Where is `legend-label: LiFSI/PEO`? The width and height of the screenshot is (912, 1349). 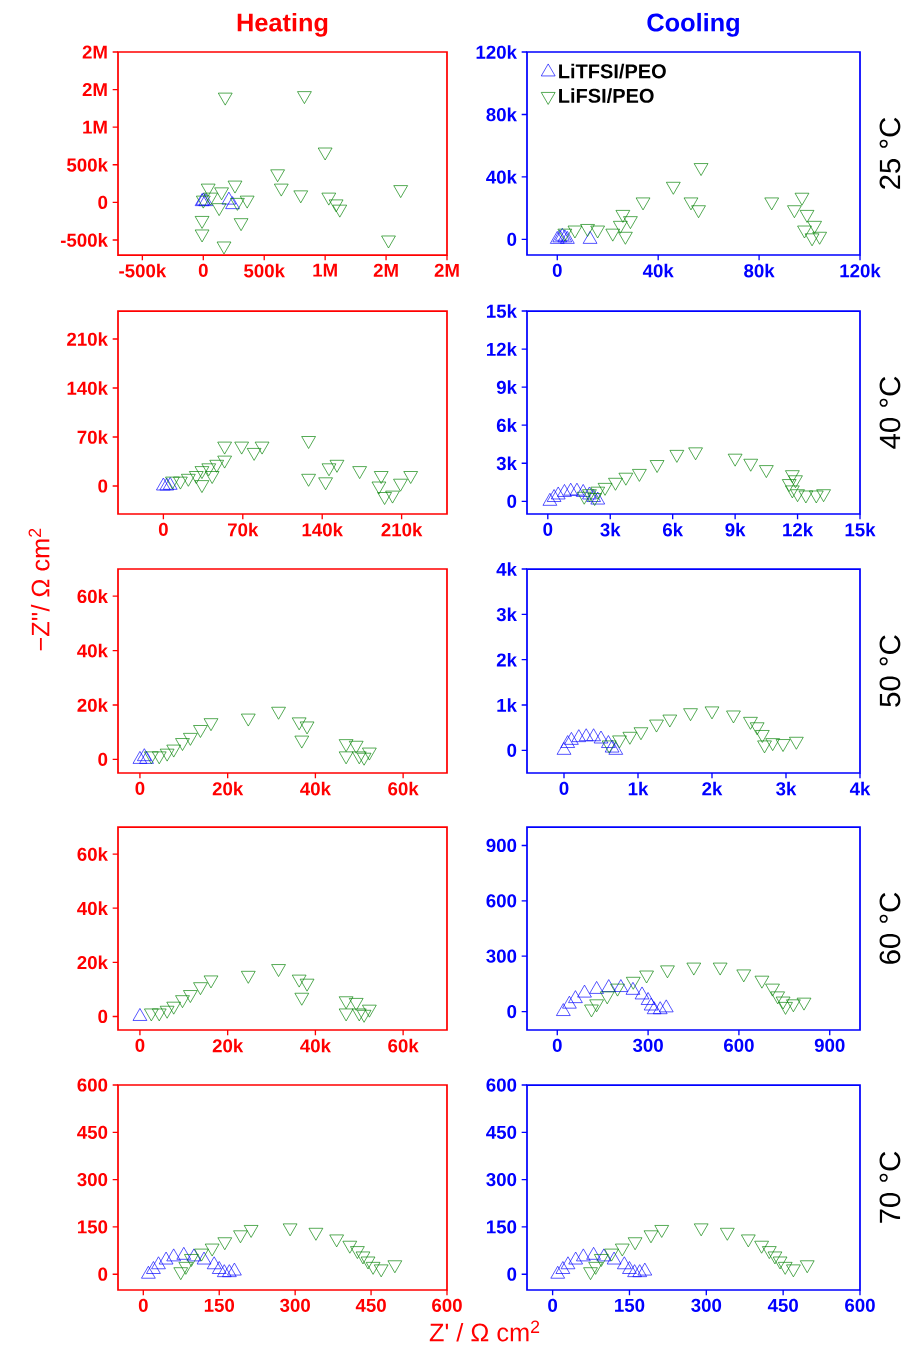
legend-label: LiFSI/PEO is located at coordinates (606, 96).